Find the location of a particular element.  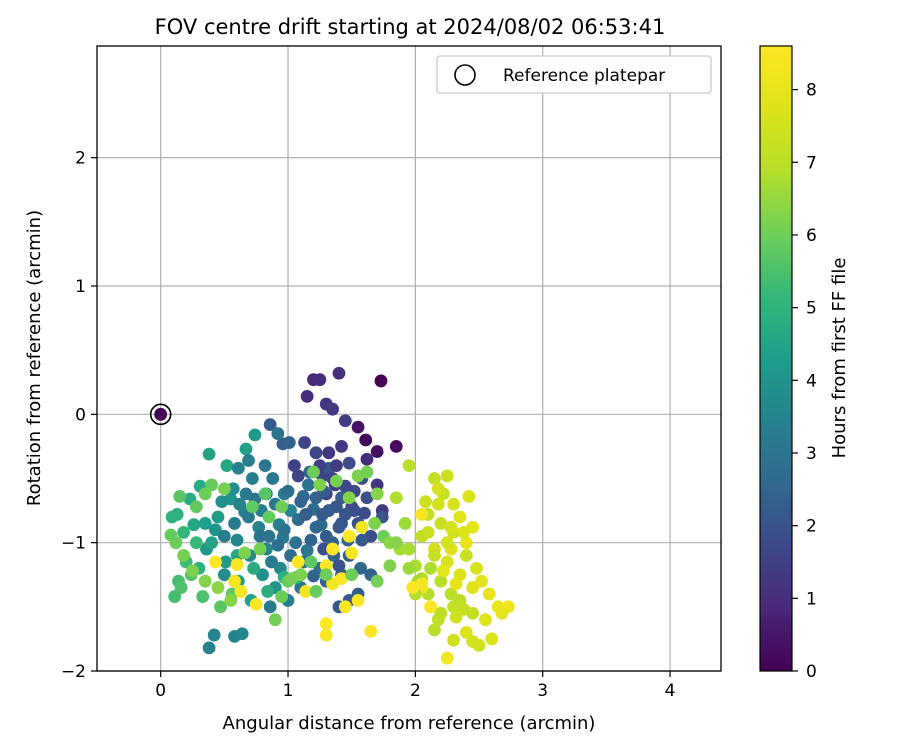

x-axis-ticks: 0 1 2 3 4 is located at coordinates (415, 686).